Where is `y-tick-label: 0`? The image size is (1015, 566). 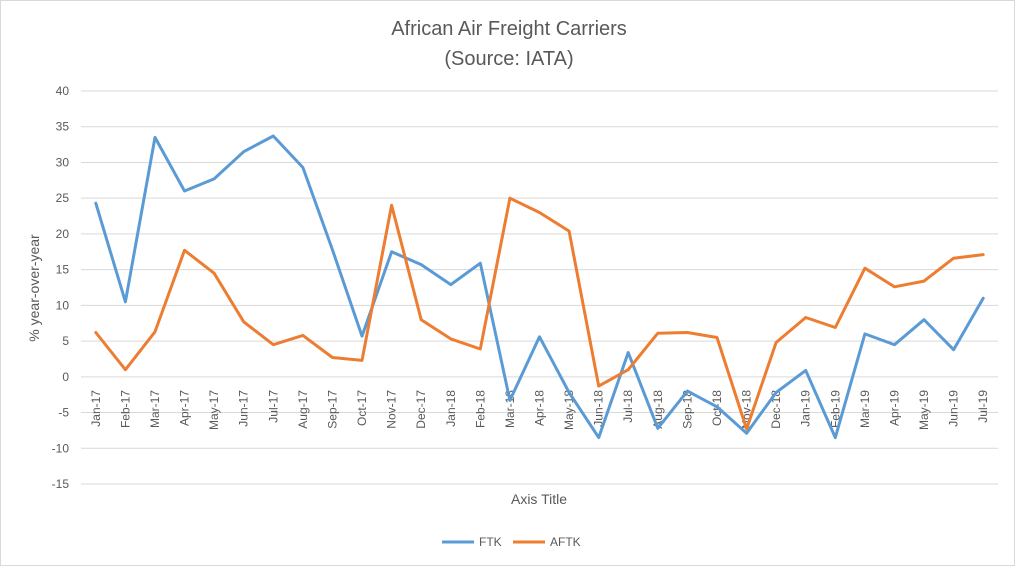 y-tick-label: 0 is located at coordinates (65, 377).